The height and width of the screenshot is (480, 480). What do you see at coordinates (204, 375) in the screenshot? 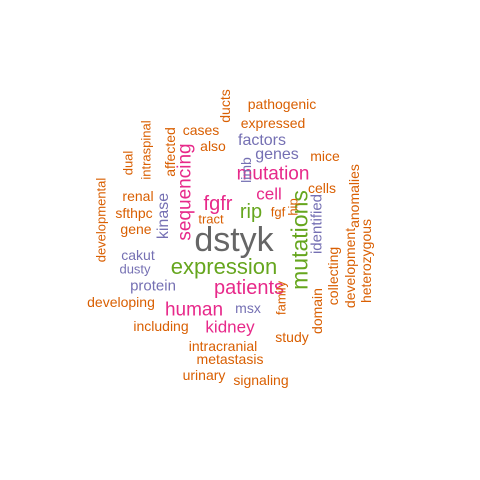
I see `word-urinary: urinary` at bounding box center [204, 375].